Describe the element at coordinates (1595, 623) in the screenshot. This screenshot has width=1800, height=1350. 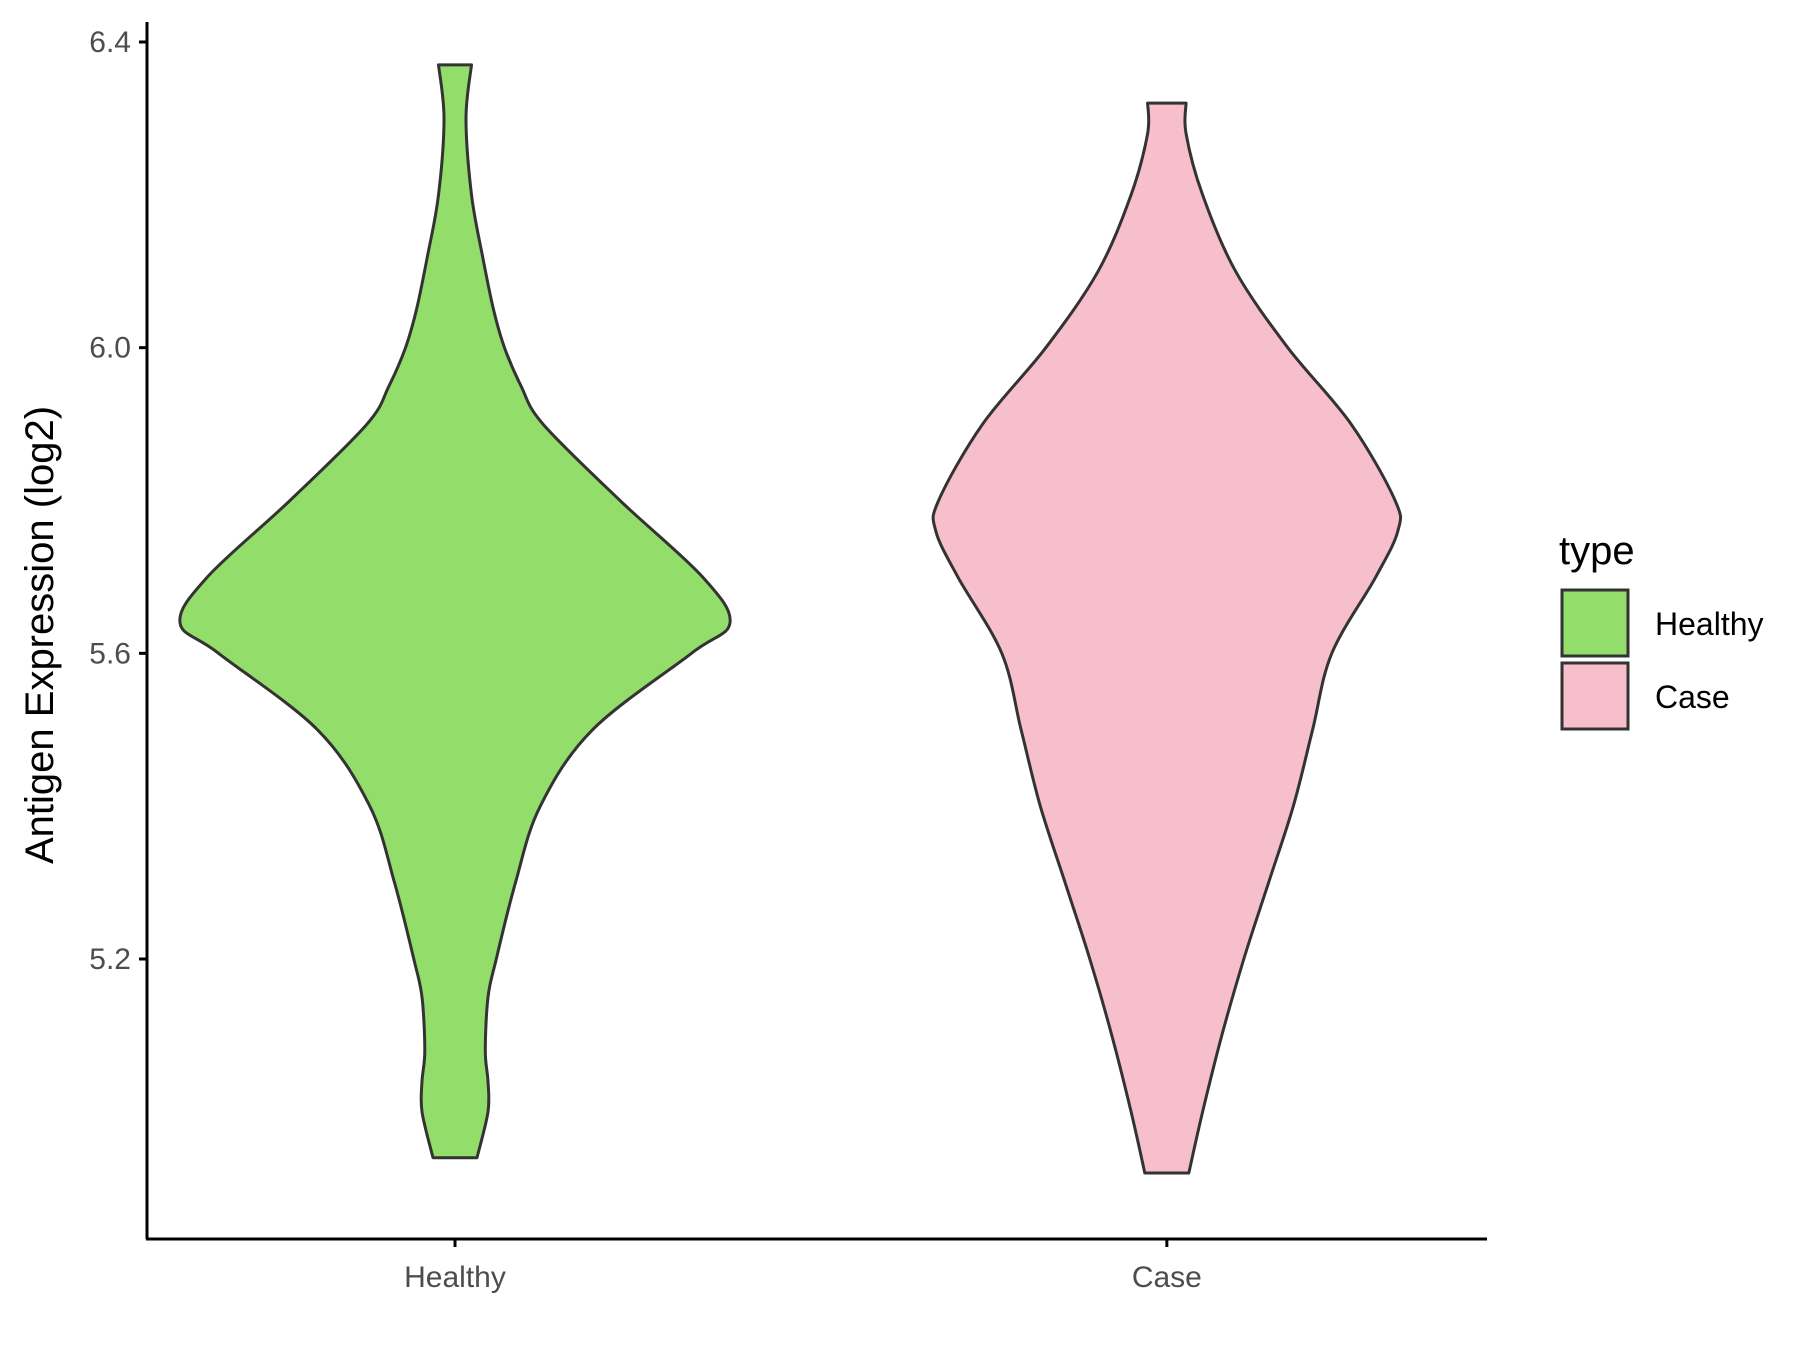
I see `legend-swatch-healthy` at that location.